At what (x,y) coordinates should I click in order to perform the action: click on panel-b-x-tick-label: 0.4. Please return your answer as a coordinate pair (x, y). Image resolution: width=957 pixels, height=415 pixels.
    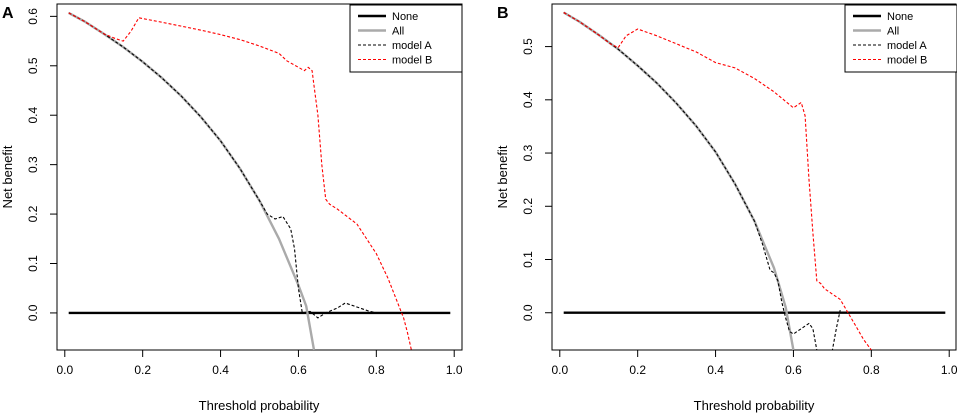
    Looking at the image, I should click on (715, 370).